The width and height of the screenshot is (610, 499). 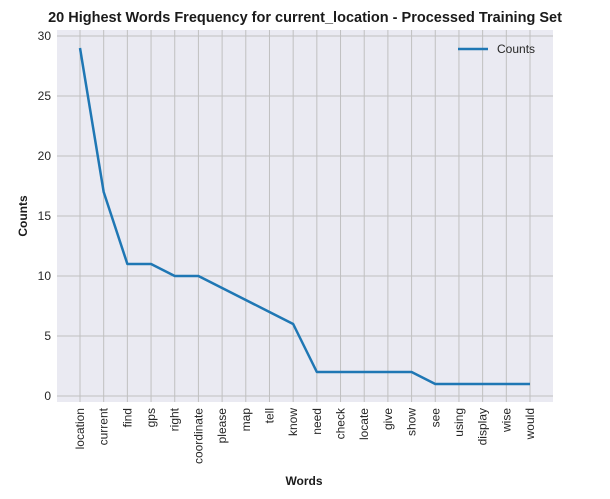 What do you see at coordinates (303, 481) in the screenshot?
I see `x-axis-label: Words` at bounding box center [303, 481].